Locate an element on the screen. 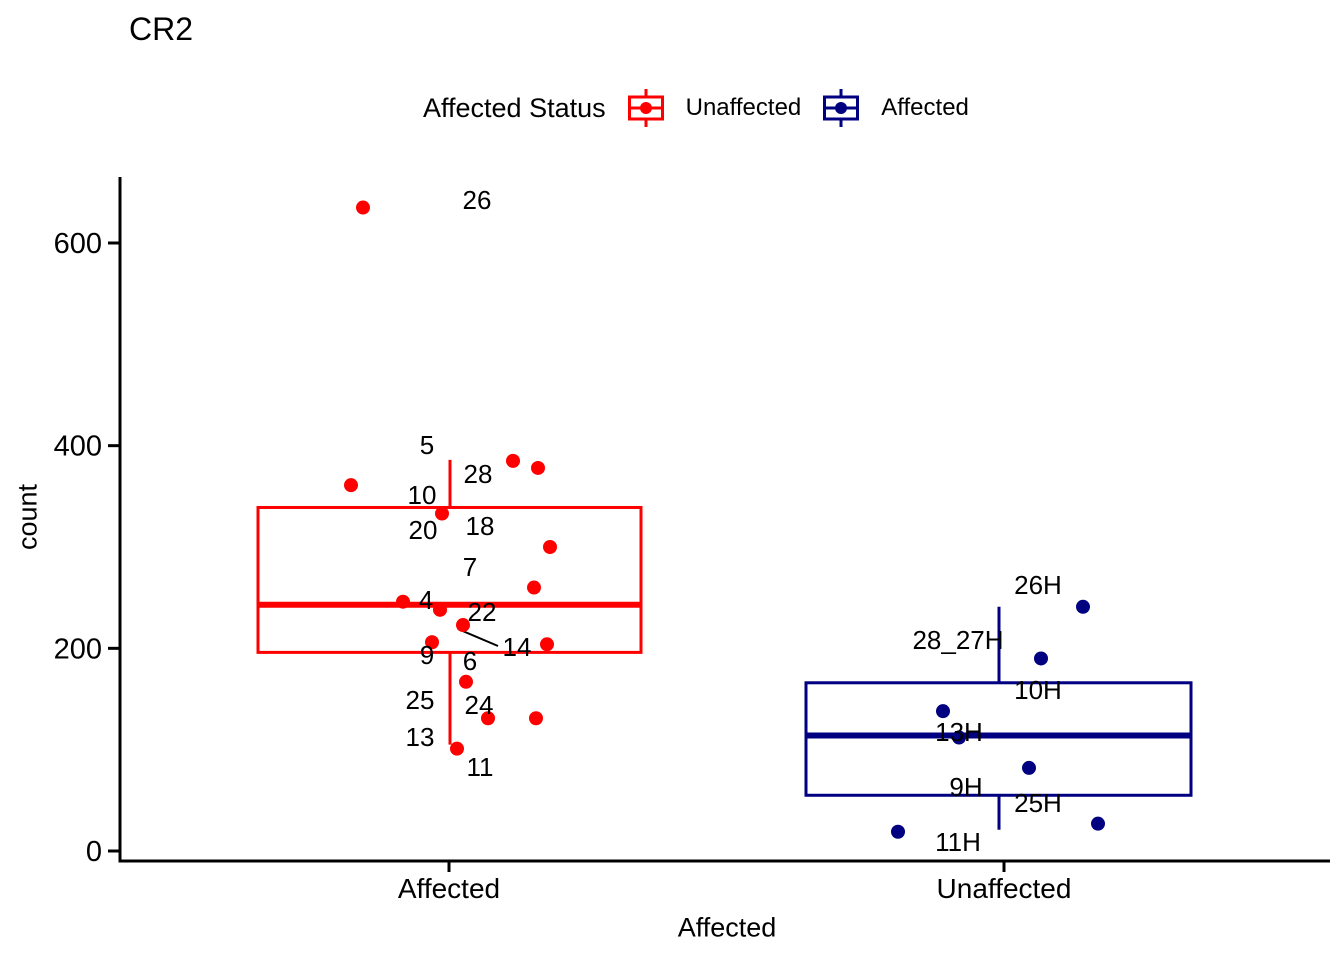 The width and height of the screenshot is (1344, 960). legend: Affected Status Unaffected Affected is located at coordinates (696, 108).